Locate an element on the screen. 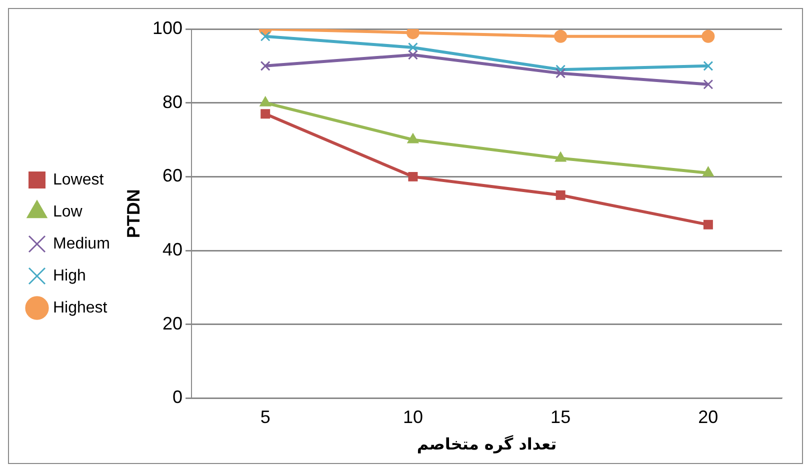 The image size is (811, 472). legend-label: Low is located at coordinates (68, 211).